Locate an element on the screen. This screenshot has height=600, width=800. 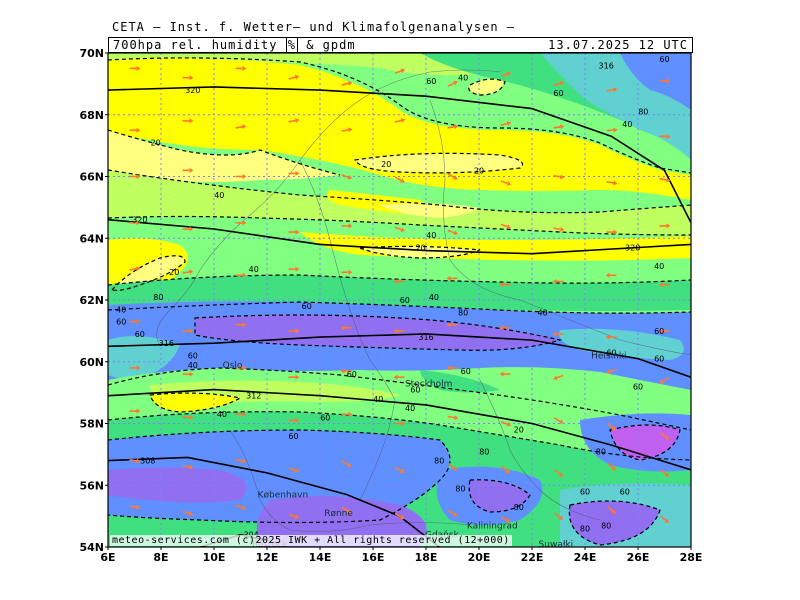
humidity-patch-very-wet-sw is located at coordinates (177, 485).